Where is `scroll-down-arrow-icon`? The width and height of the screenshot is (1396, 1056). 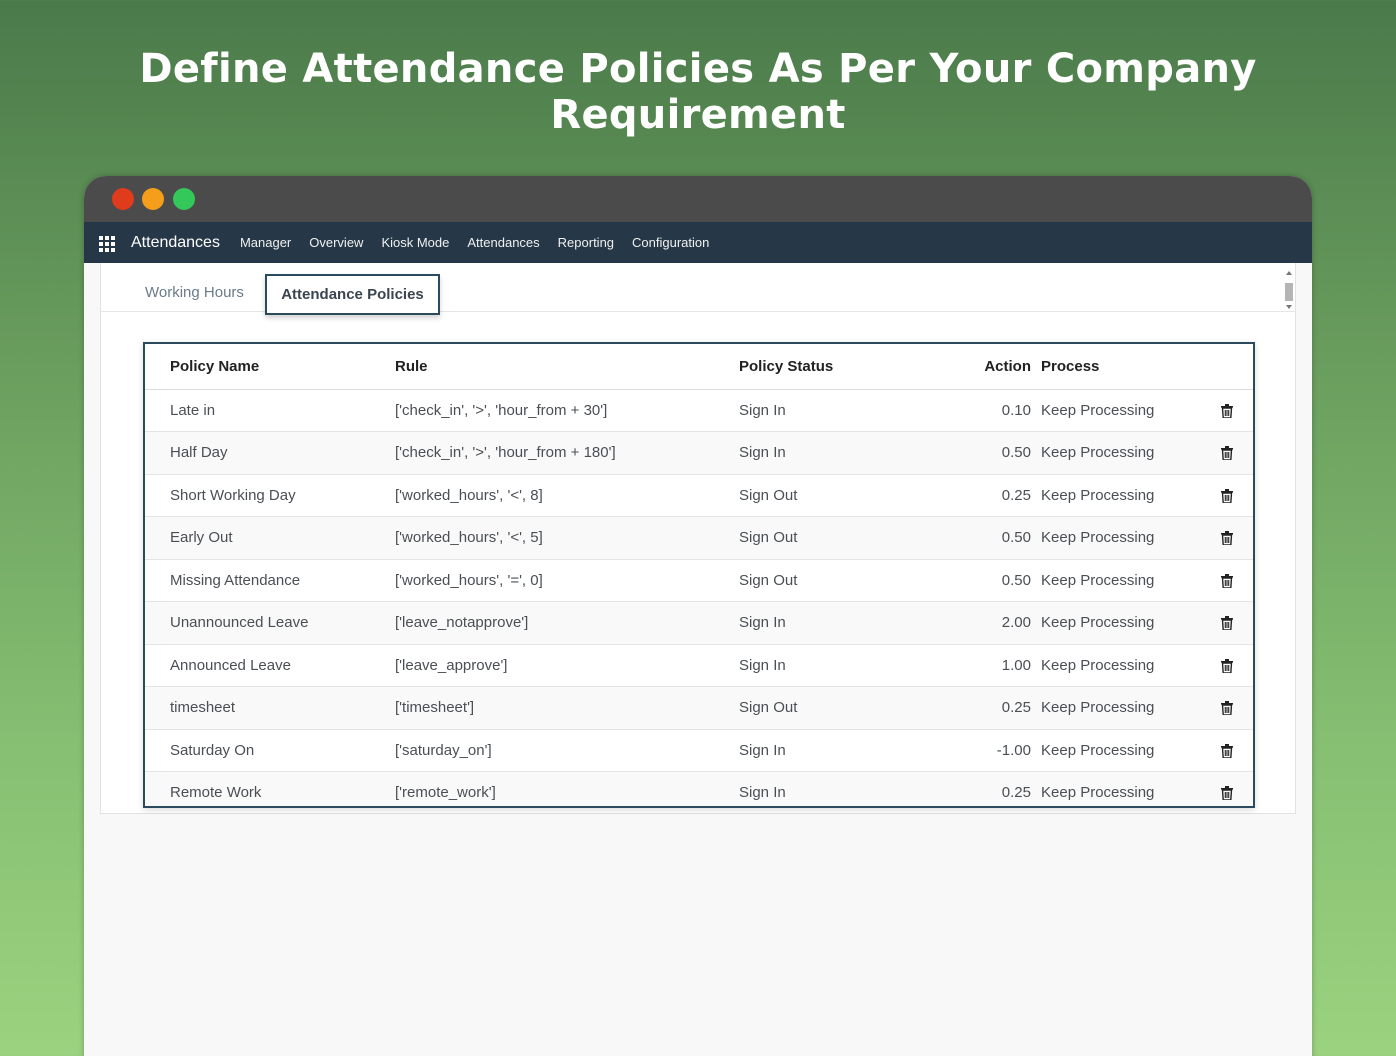 scroll-down-arrow-icon is located at coordinates (1289, 307).